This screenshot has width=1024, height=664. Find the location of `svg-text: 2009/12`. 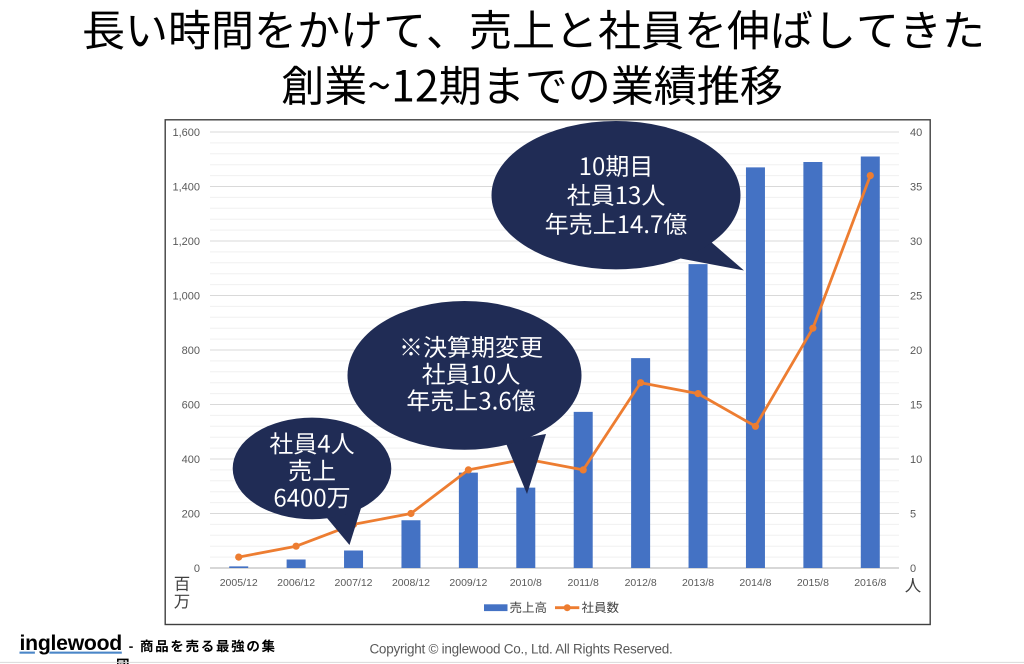

svg-text: 2009/12 is located at coordinates (468, 583).